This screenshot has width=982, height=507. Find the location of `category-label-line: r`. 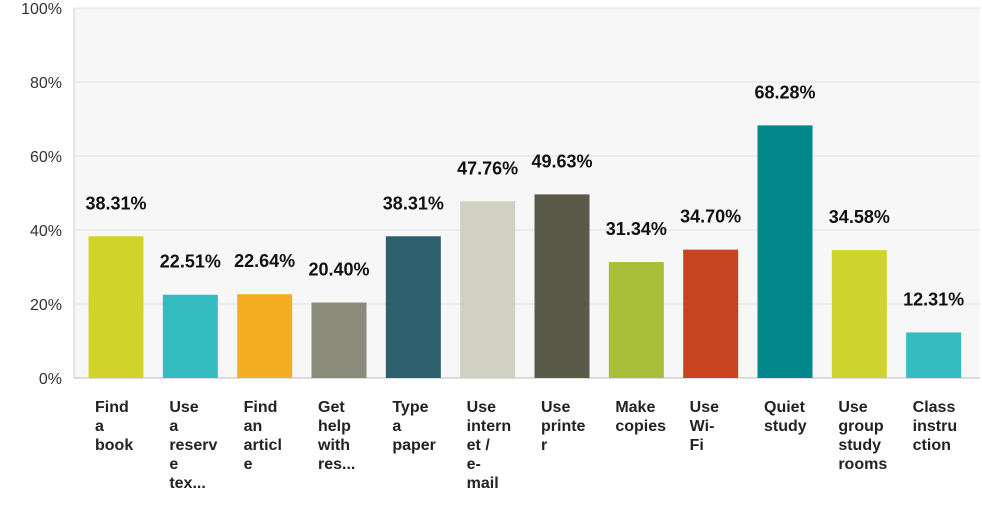

category-label-line: r is located at coordinates (544, 445).